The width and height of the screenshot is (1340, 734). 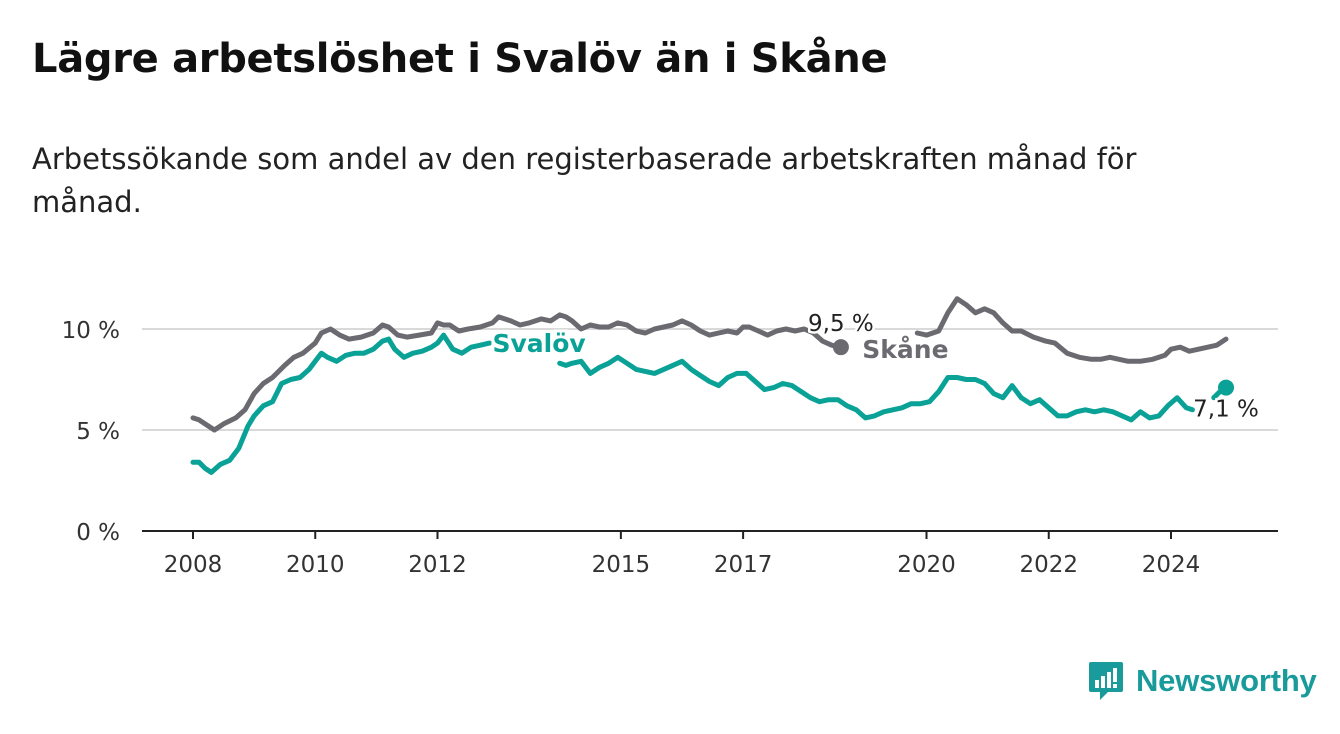 What do you see at coordinates (98, 533) in the screenshot?
I see `y-tick-label: 0 %` at bounding box center [98, 533].